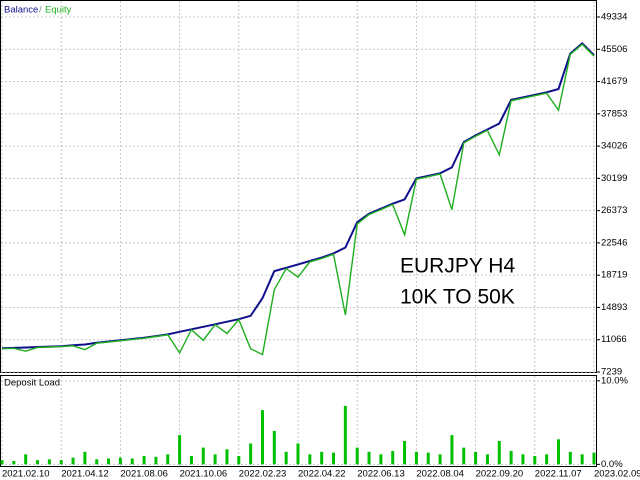  What do you see at coordinates (617, 474) in the screenshot?
I see `x-tick-label: 2023.02.09` at bounding box center [617, 474].